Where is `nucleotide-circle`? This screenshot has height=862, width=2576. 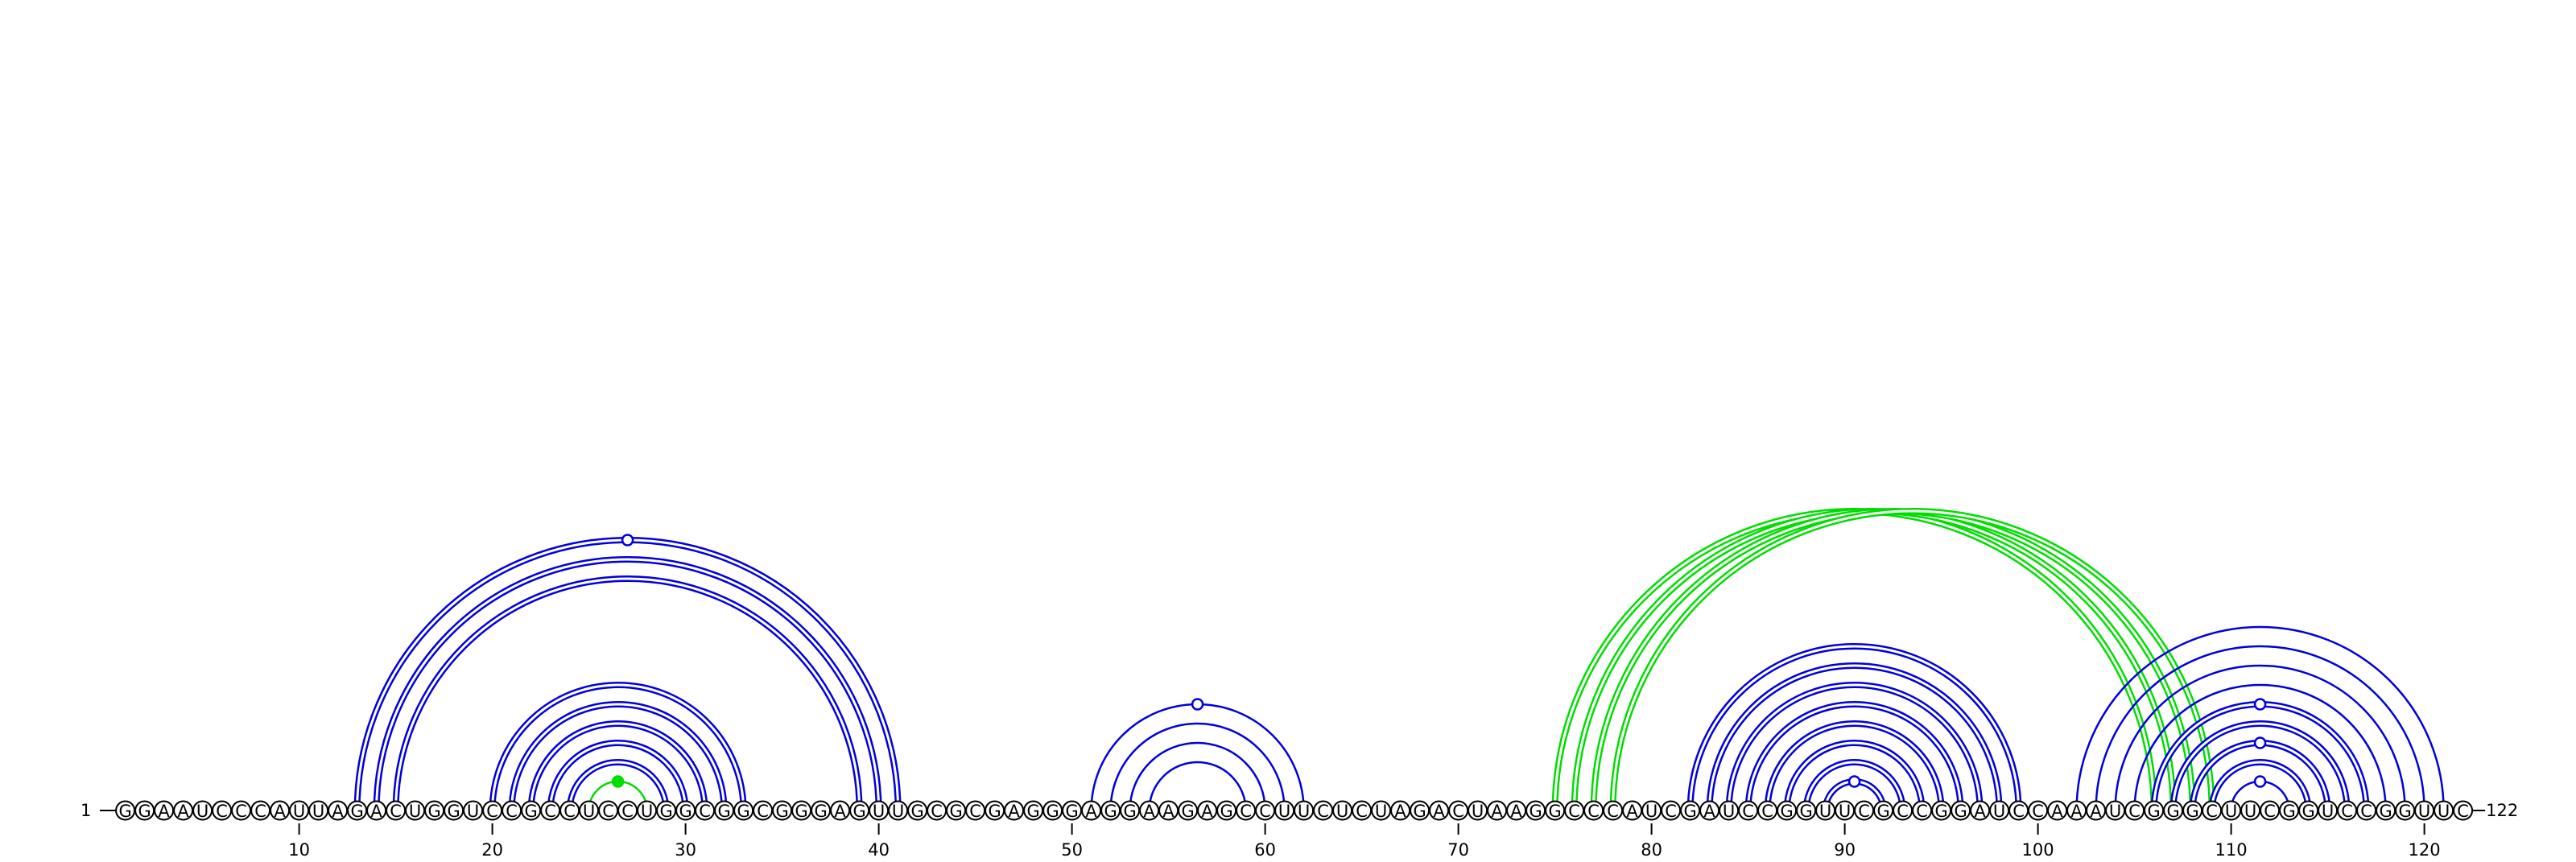 nucleotide-circle is located at coordinates (2463, 810).